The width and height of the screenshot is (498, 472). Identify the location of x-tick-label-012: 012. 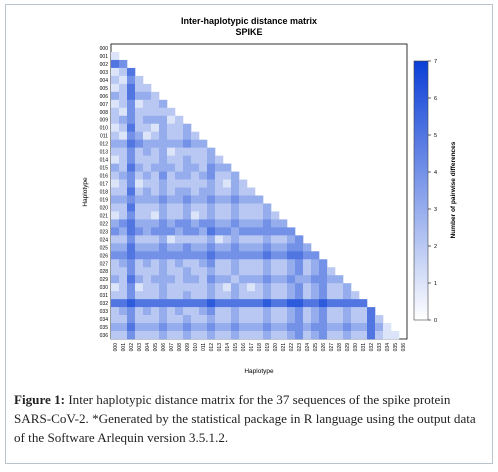
(212, 347).